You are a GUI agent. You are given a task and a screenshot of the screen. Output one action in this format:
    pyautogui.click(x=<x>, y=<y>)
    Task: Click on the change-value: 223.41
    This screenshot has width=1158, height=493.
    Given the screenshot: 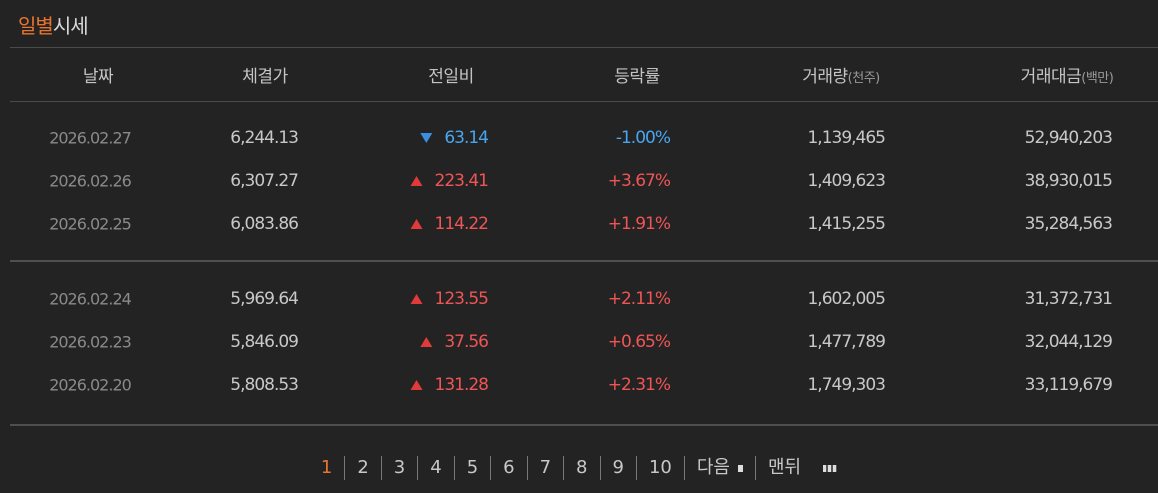 What is the action you would take?
    pyautogui.click(x=461, y=181)
    